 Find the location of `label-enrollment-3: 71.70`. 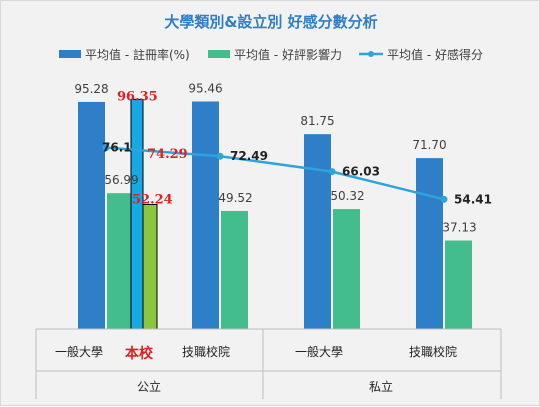

label-enrollment-3: 71.70 is located at coordinates (429, 145).